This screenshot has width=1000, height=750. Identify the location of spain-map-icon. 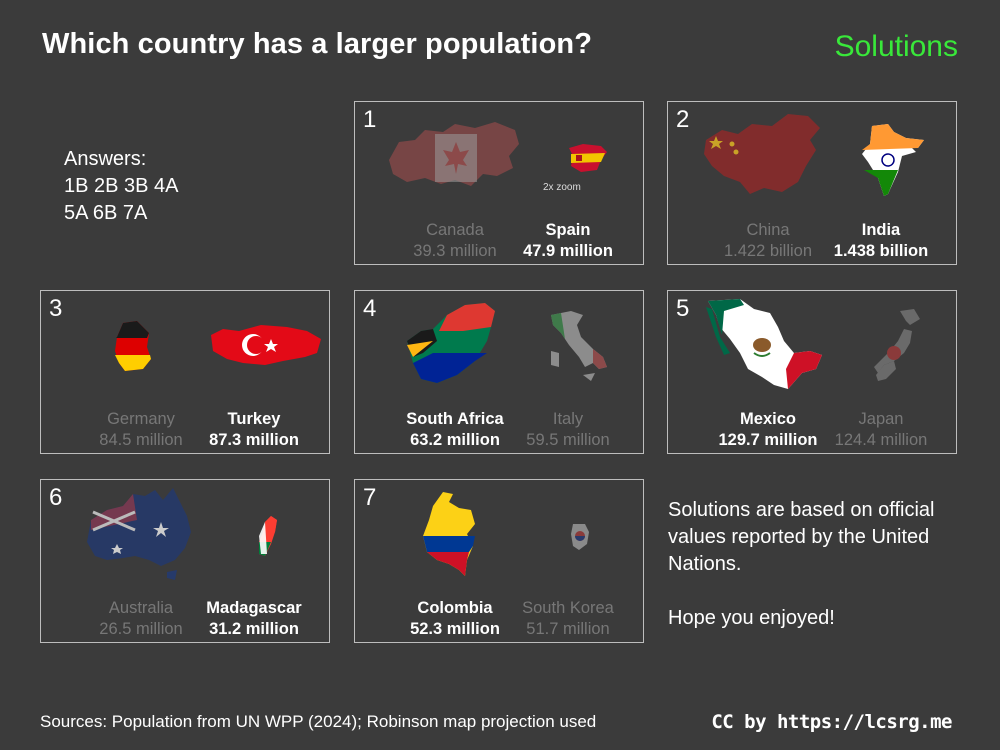
(588, 158).